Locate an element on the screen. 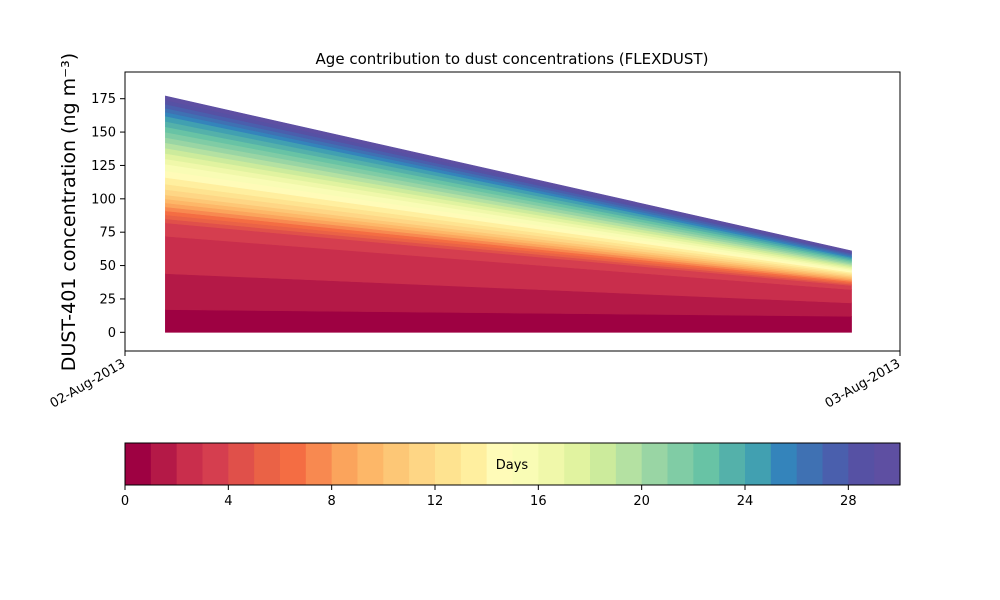  y-tick-label: 175 is located at coordinates (103, 99).